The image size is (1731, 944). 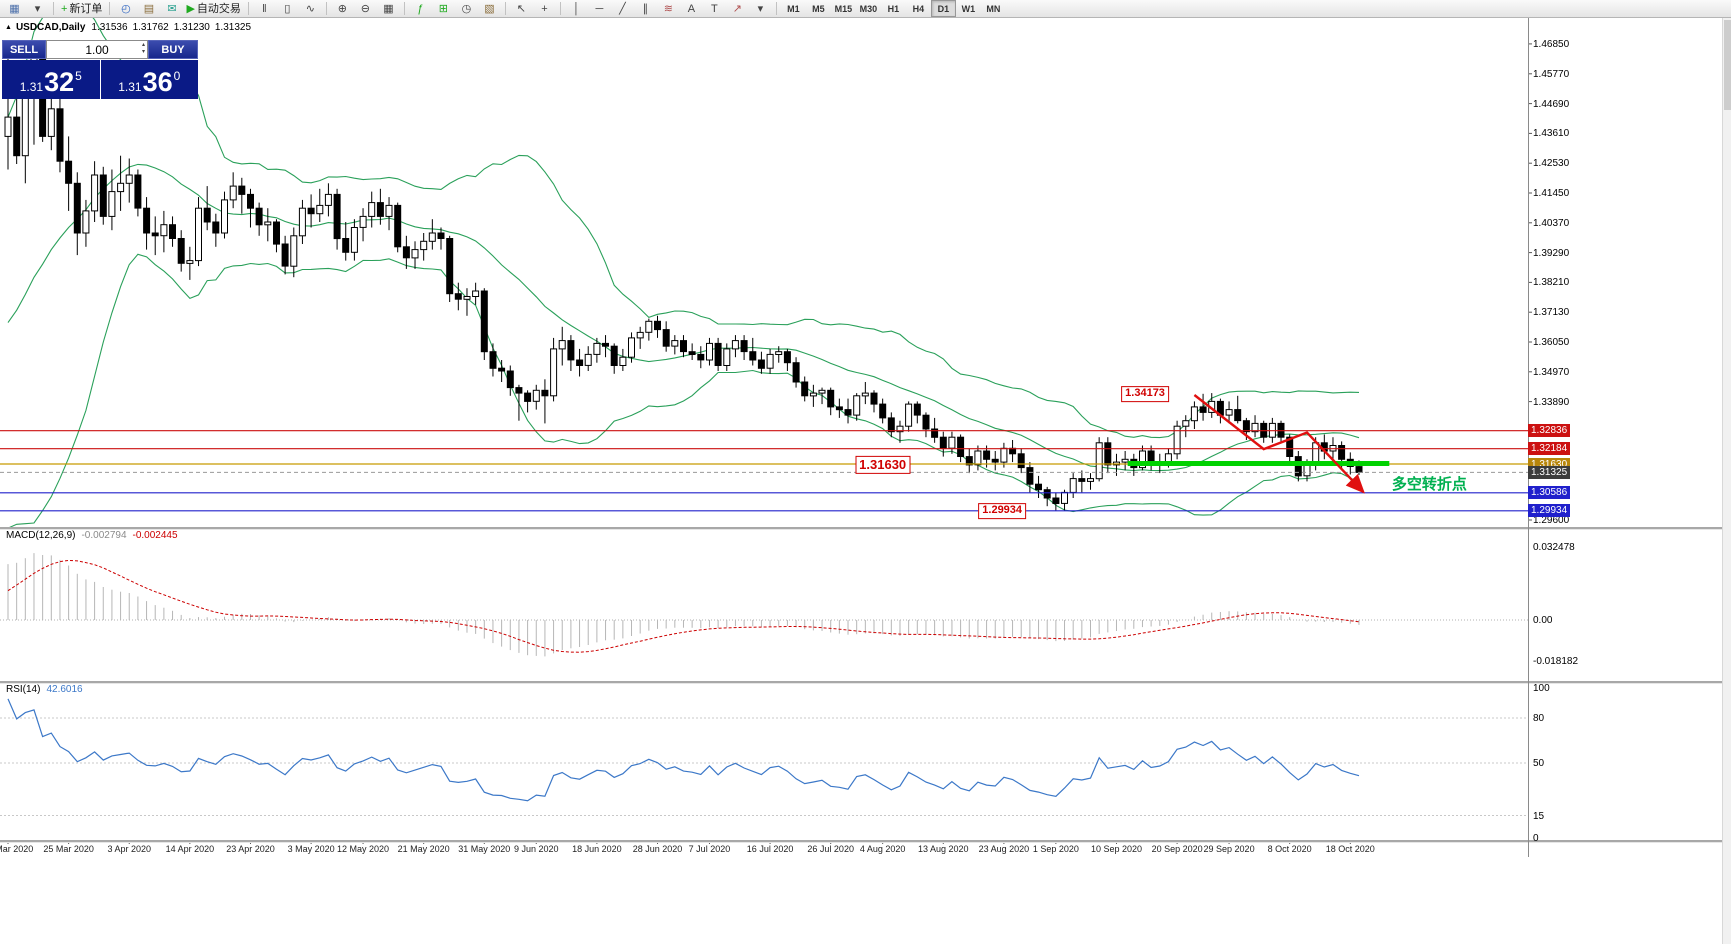 What do you see at coordinates (576, 9) in the screenshot?
I see `vertical-line-icon: │` at bounding box center [576, 9].